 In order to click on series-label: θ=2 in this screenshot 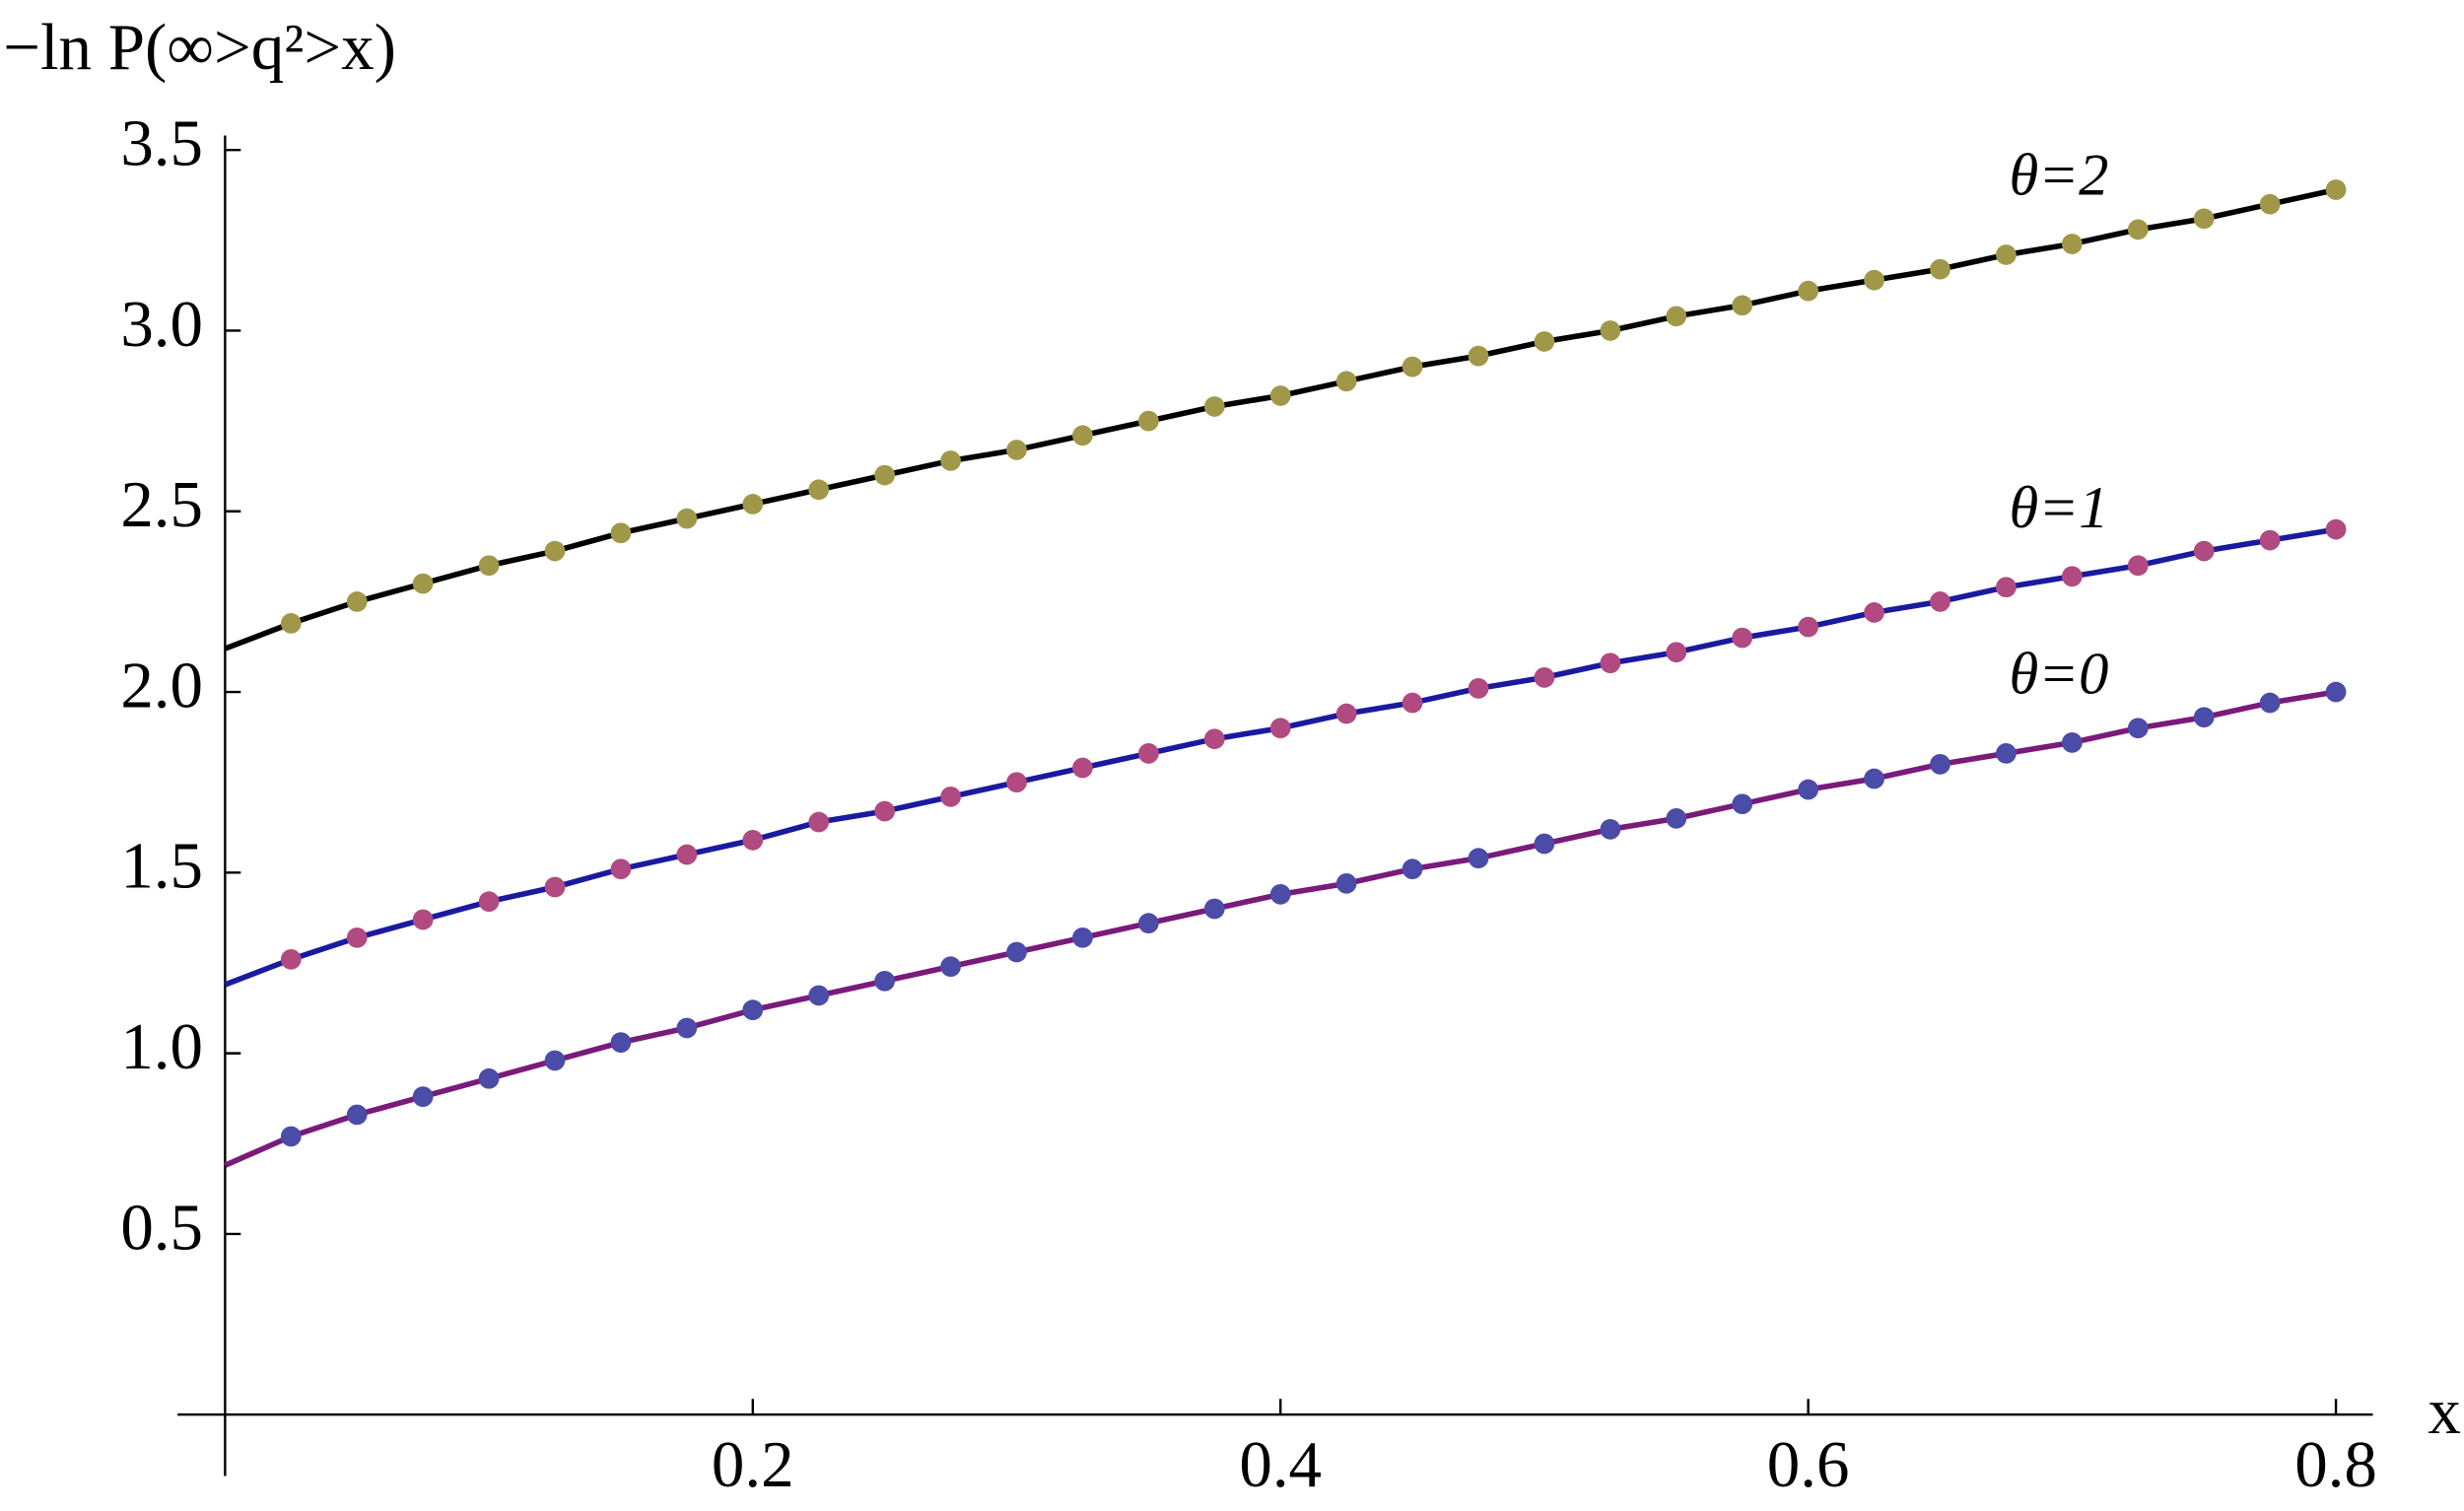, I will do `click(2059, 176)`.